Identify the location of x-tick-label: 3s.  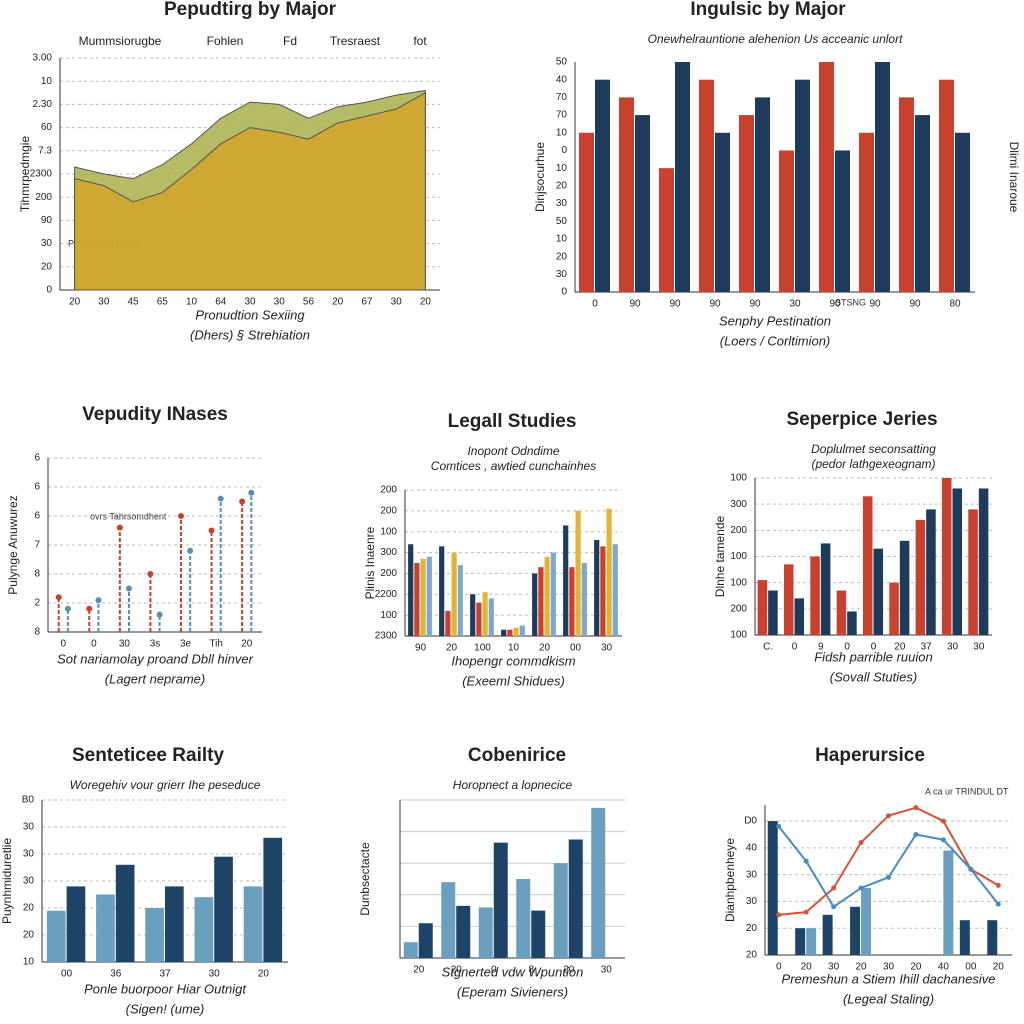
(155, 644).